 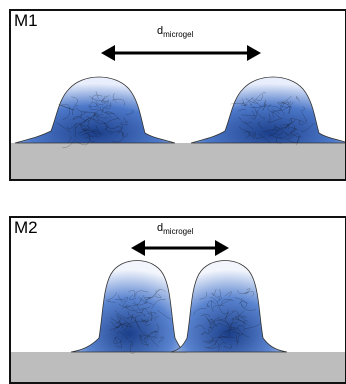 I want to click on arrow-head-left, so click(x=108, y=53).